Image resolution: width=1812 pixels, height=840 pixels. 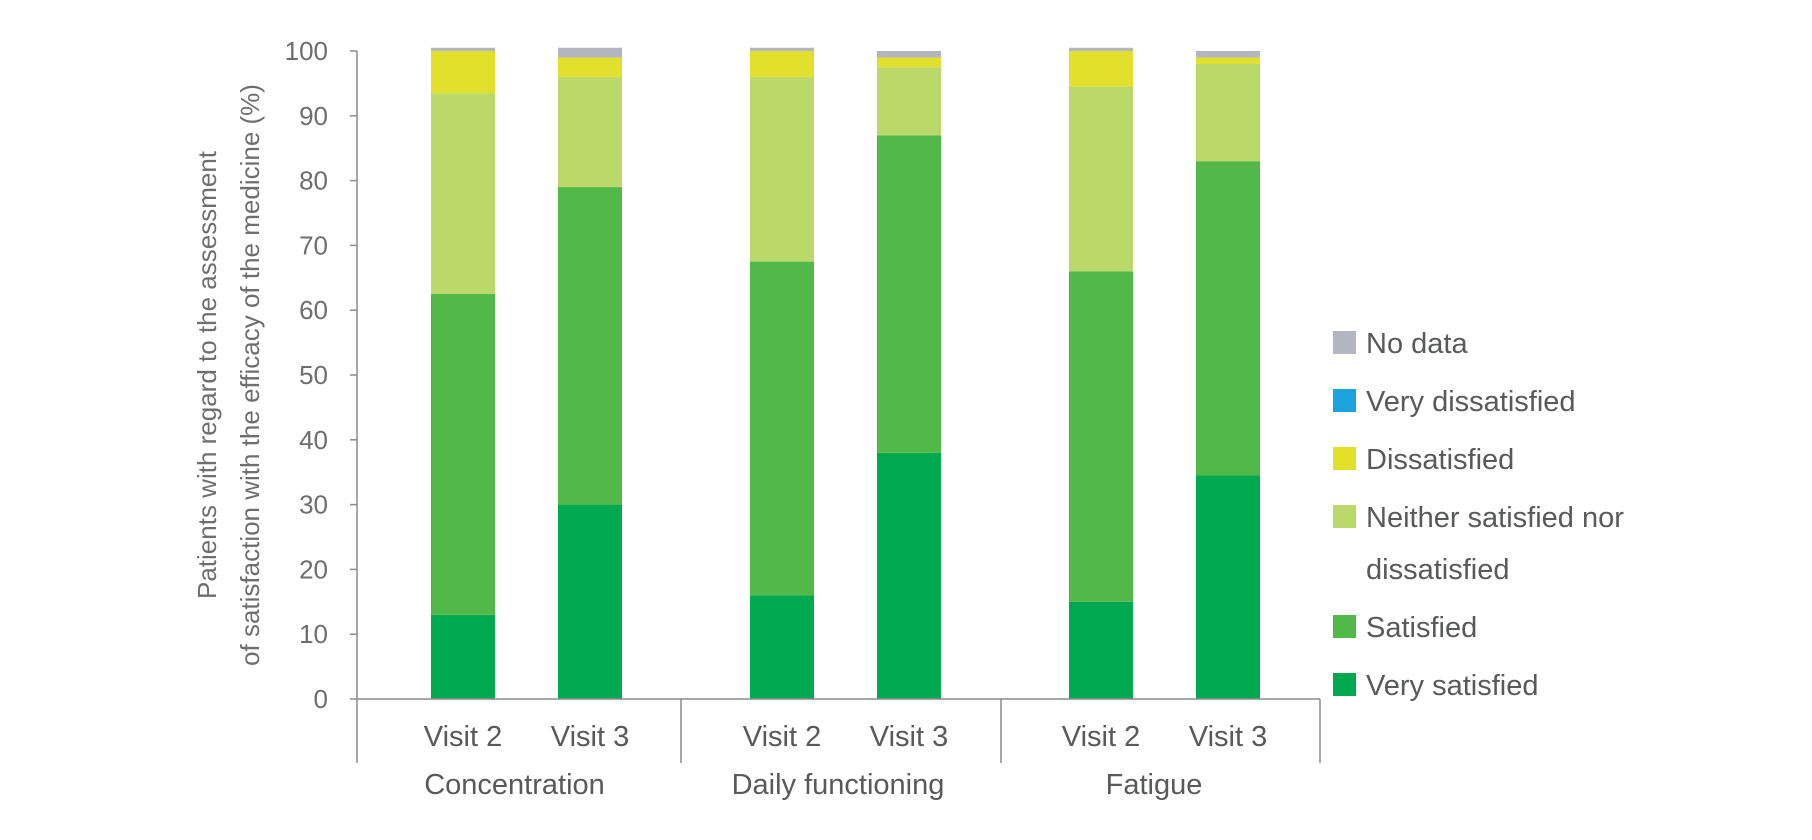 I want to click on legend-label: dissatisfied, so click(x=1437, y=570).